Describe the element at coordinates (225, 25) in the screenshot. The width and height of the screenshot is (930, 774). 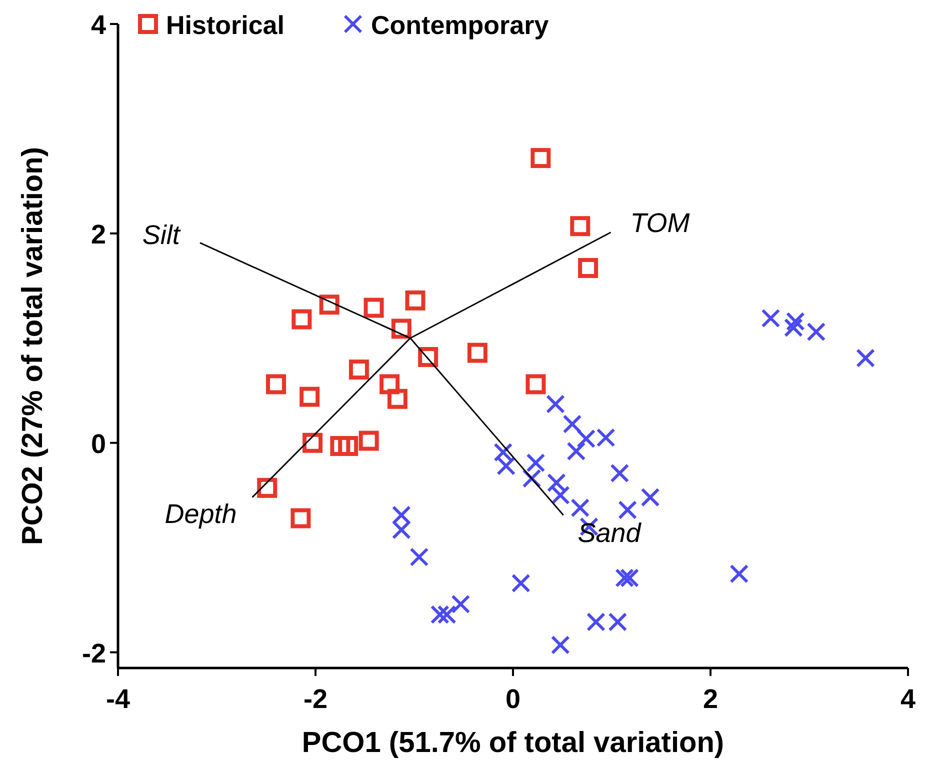
I see `legend-label: Historical` at that location.